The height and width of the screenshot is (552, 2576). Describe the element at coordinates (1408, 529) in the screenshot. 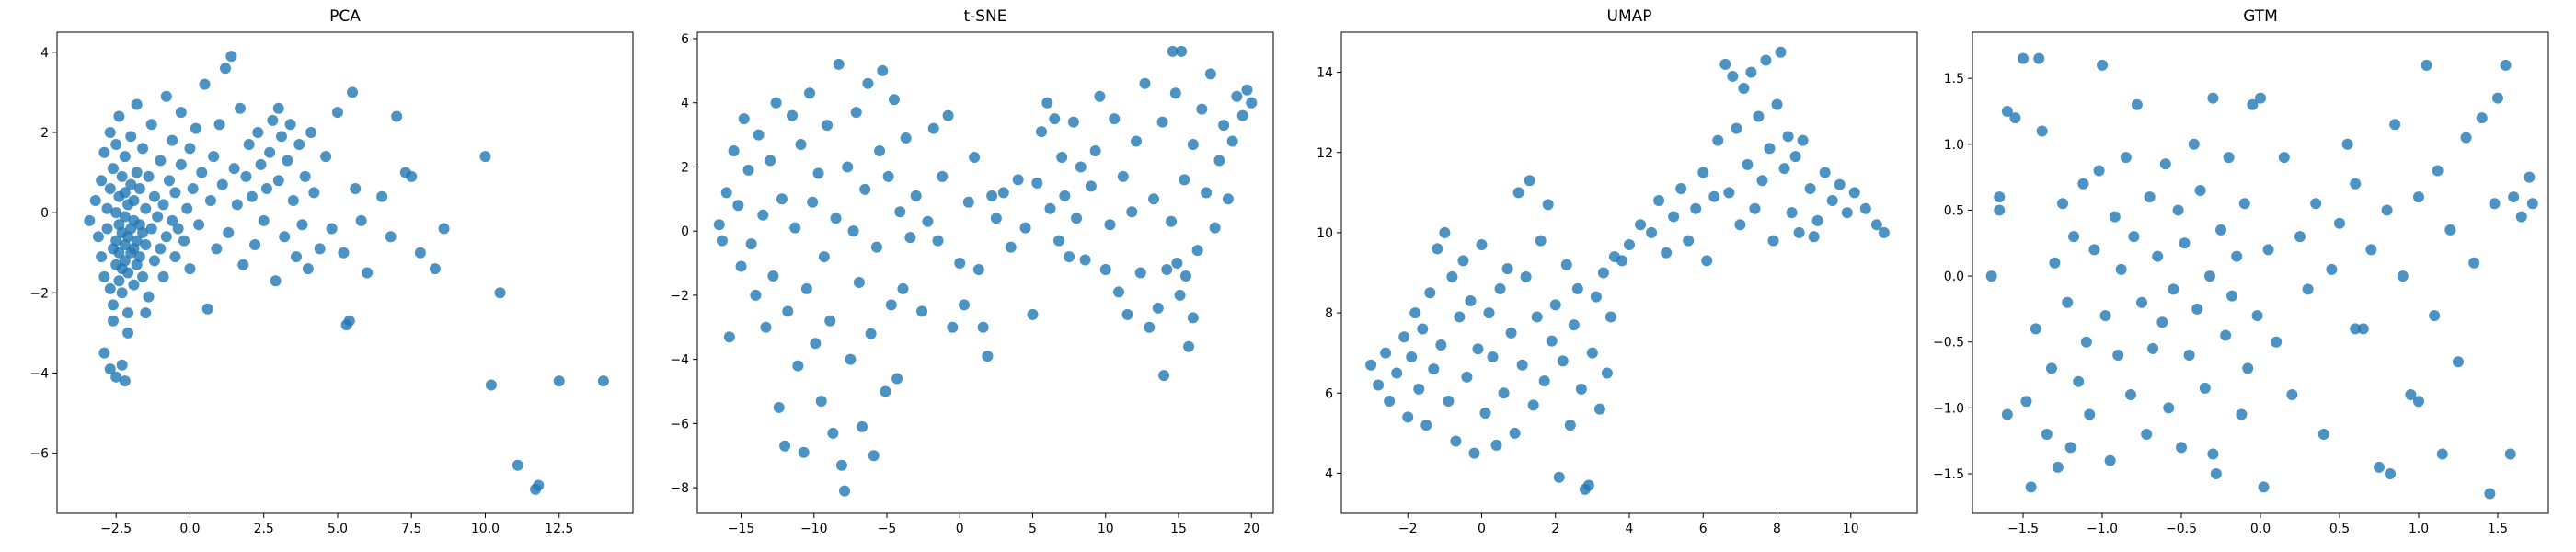

I see `umap-x-tick-label: −2` at that location.